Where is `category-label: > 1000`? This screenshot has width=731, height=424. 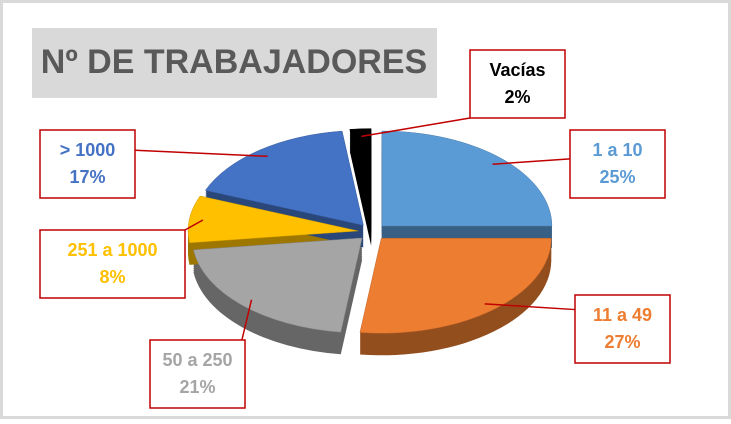
category-label: > 1000 is located at coordinates (88, 150).